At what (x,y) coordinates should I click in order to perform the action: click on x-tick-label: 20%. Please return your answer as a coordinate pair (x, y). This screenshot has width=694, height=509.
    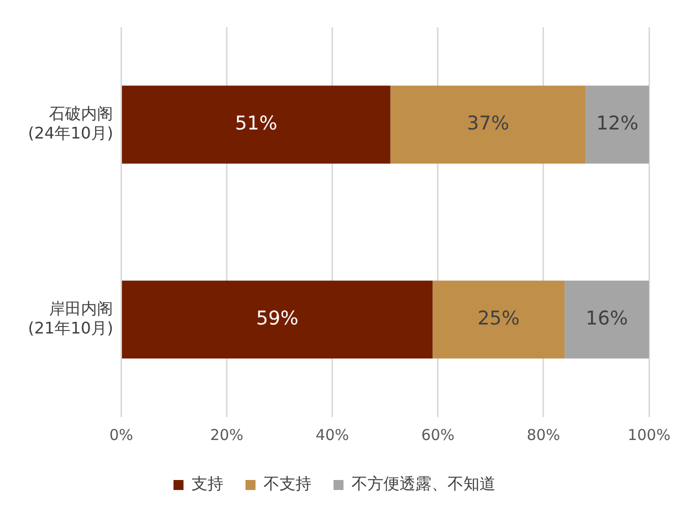
    Looking at the image, I should click on (227, 435).